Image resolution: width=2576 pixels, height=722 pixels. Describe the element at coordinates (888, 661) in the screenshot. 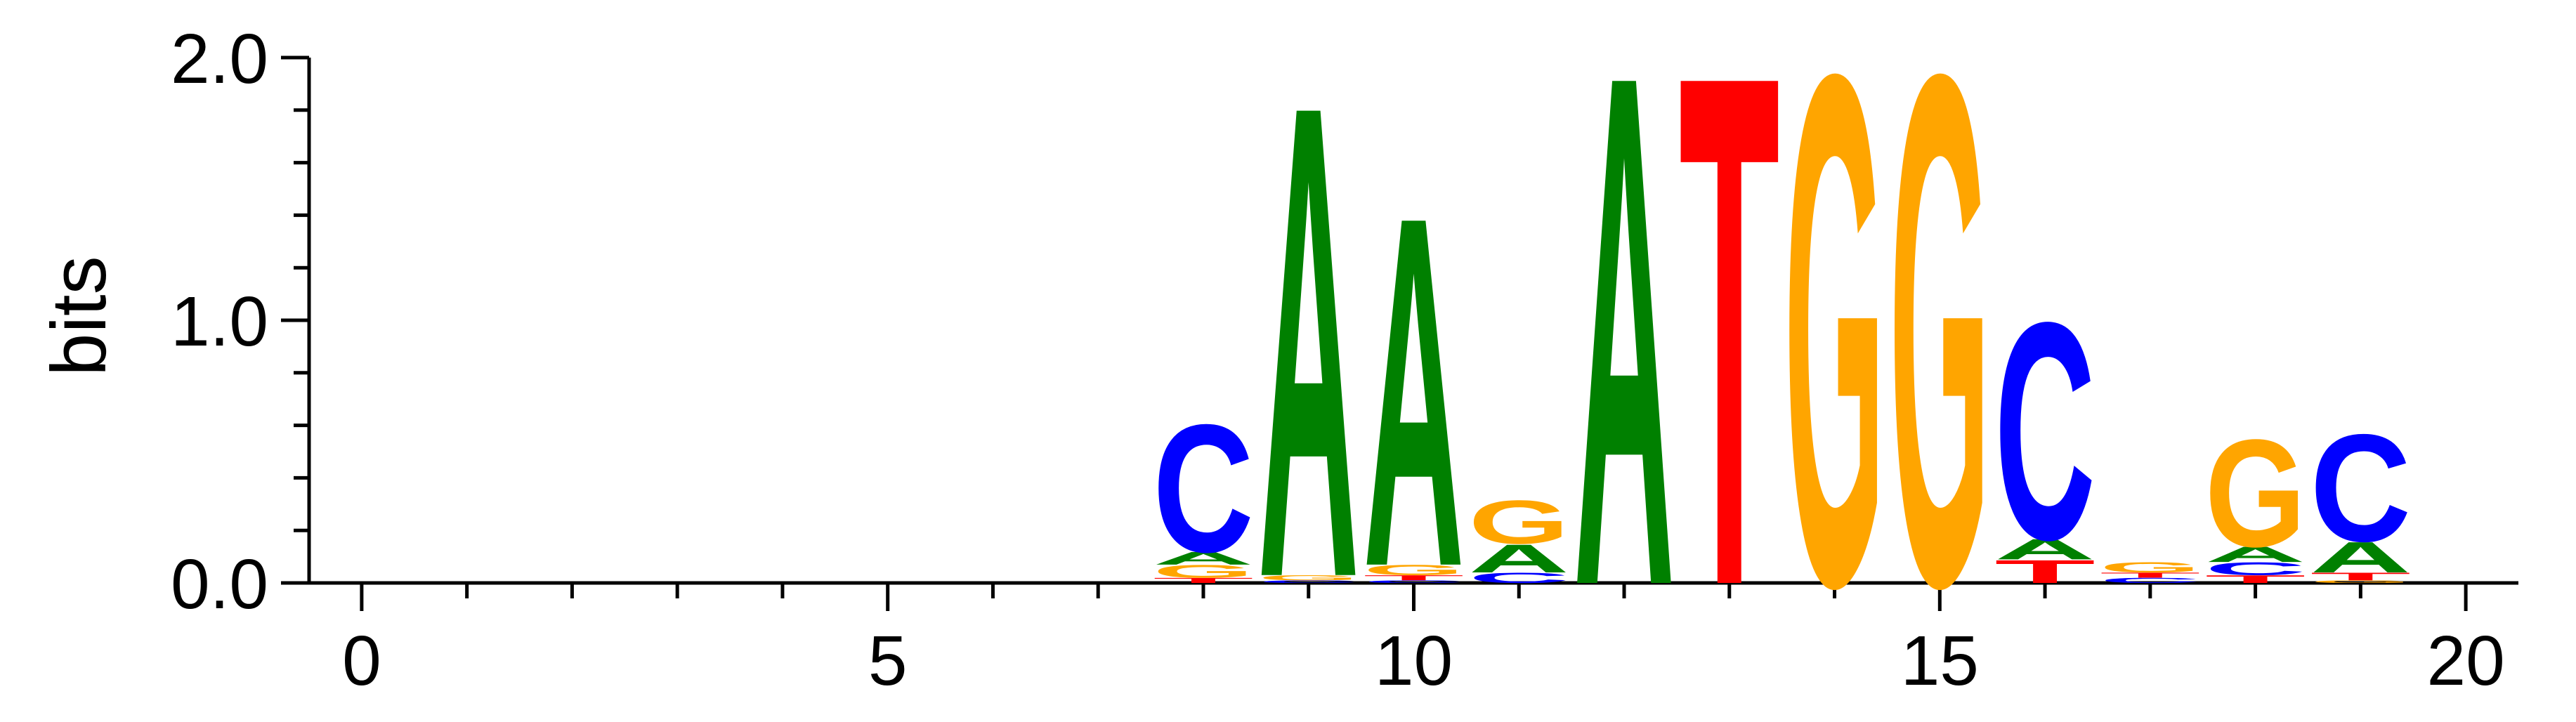

I see `x-tick-label: 5` at that location.